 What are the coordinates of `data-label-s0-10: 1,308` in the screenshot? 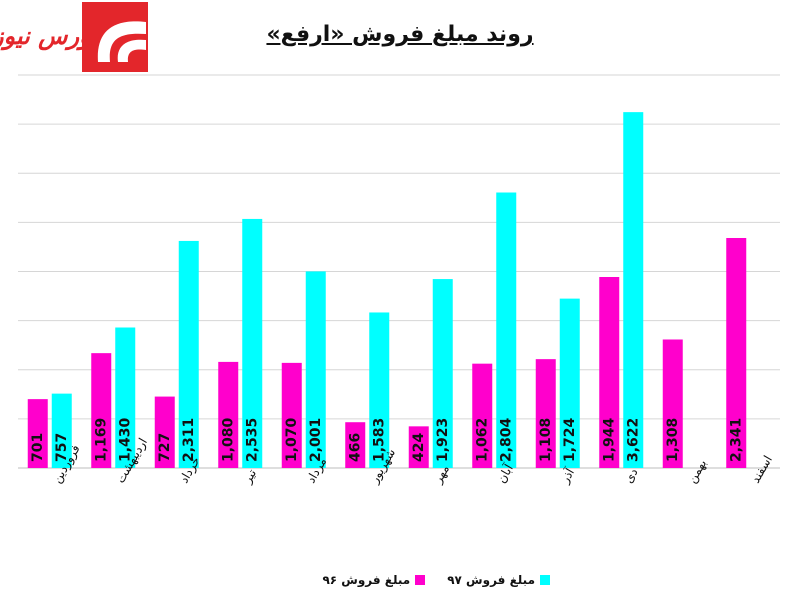 It's located at (673, 440).